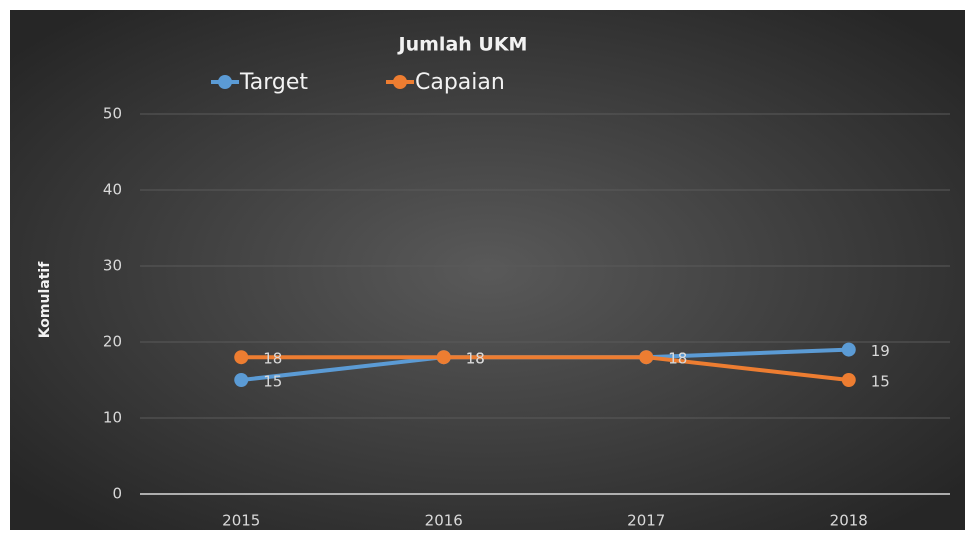 The height and width of the screenshot is (535, 969). What do you see at coordinates (646, 521) in the screenshot?
I see `x-tick-label: 2017` at bounding box center [646, 521].